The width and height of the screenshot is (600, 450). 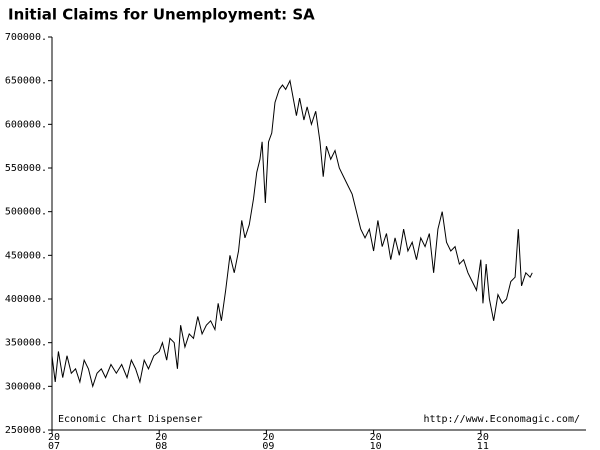 I want to click on y-tick-label: 350000., so click(x=26, y=343).